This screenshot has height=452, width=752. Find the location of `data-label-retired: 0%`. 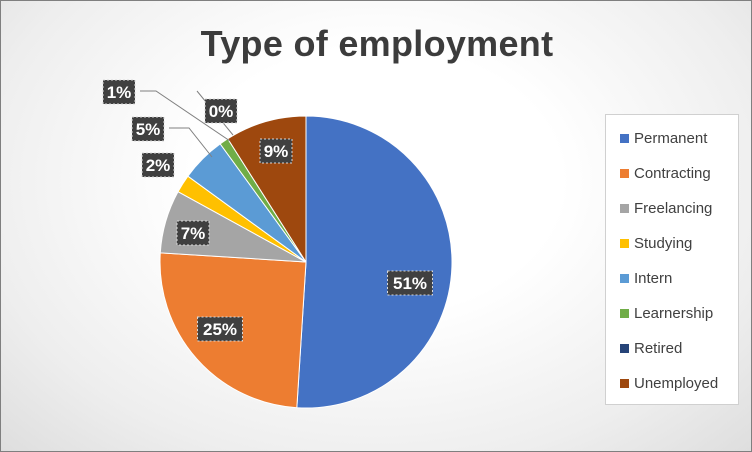

data-label-retired: 0% is located at coordinates (221, 111).